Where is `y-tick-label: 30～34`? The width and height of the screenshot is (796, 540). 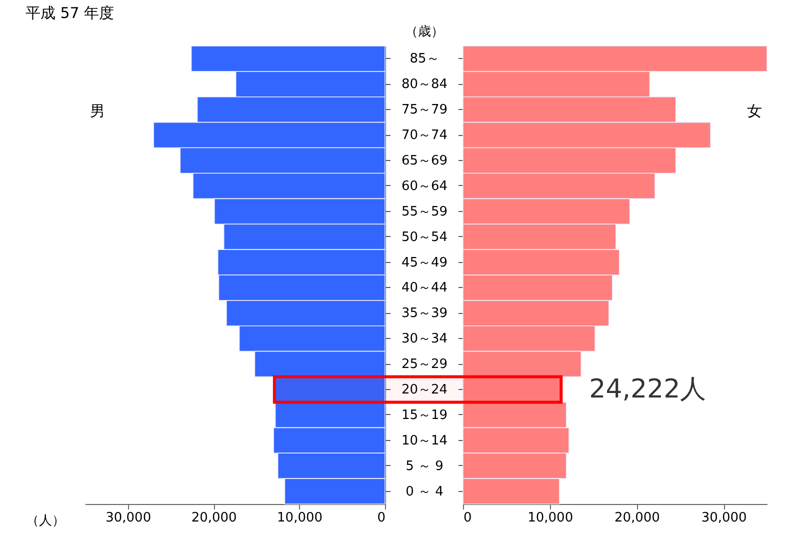 y-tick-label: 30～34 is located at coordinates (424, 339).